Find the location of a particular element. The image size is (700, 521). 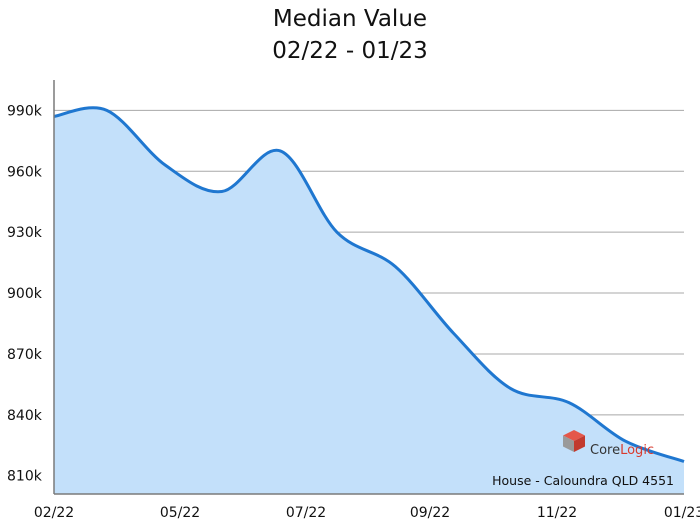

chart-title: Median Value is located at coordinates (350, 19).